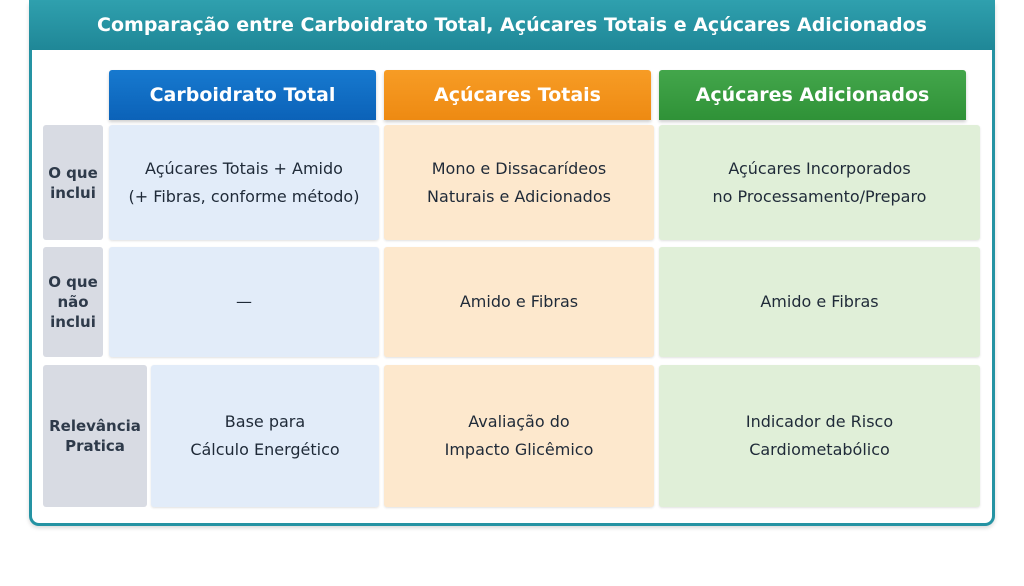  I want to click on cell-line: no Processamento/Preparo, so click(819, 196).